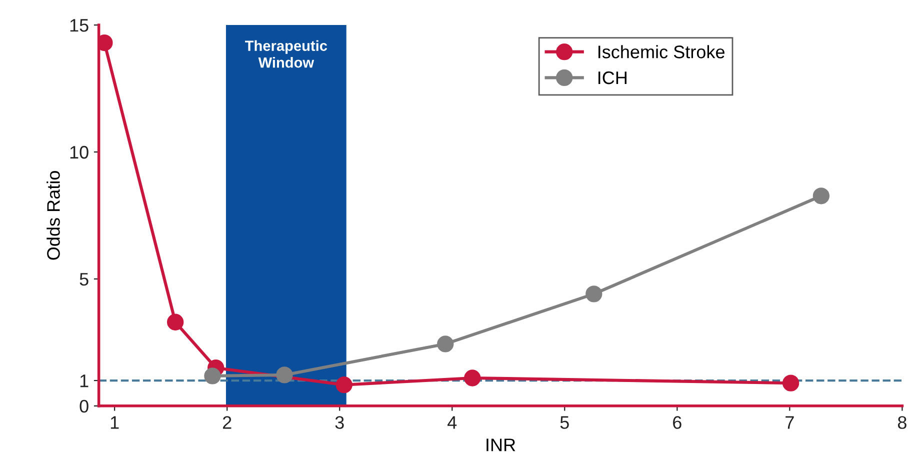 This screenshot has width=915, height=472. I want to click on y-tick-label: 10, so click(79, 152).